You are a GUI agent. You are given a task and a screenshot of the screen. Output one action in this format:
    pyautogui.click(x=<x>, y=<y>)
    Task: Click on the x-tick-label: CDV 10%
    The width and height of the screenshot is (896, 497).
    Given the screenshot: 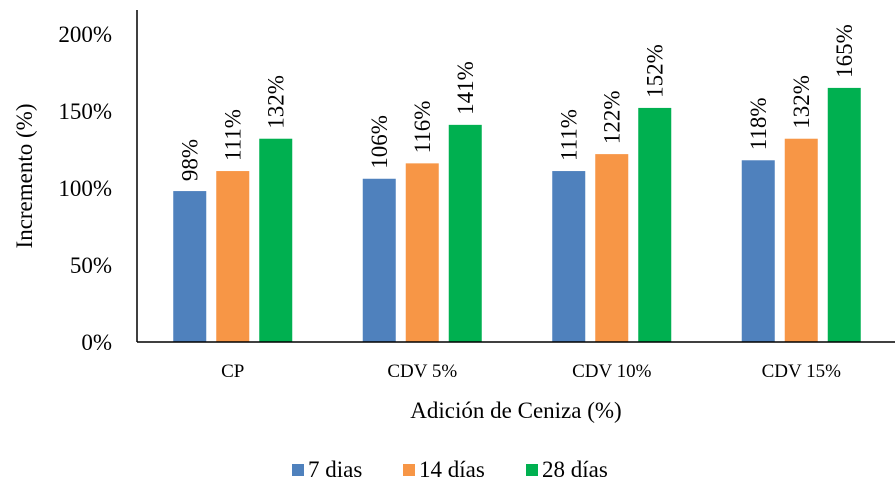 What is the action you would take?
    pyautogui.click(x=612, y=371)
    